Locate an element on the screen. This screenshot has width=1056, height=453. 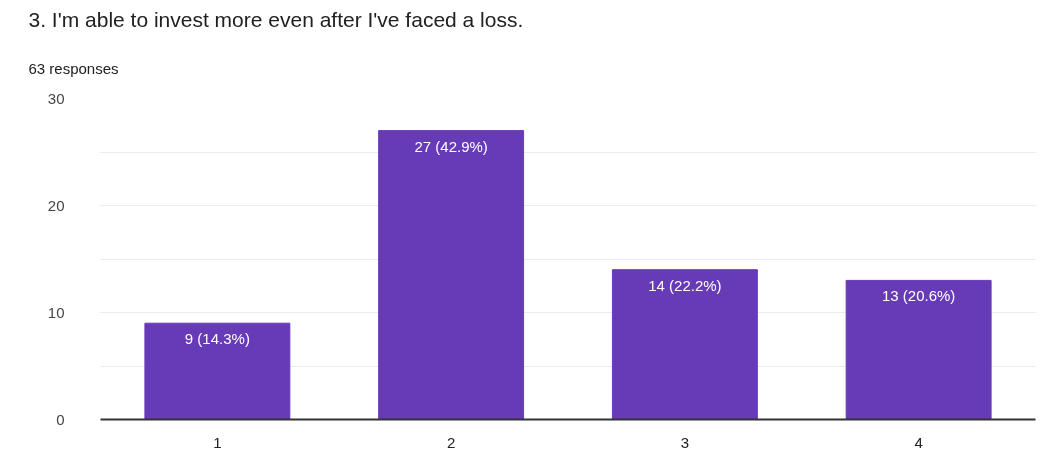
chart-title: 3. I'm able to invest more even after I've faced a loss. is located at coordinates (276, 19).